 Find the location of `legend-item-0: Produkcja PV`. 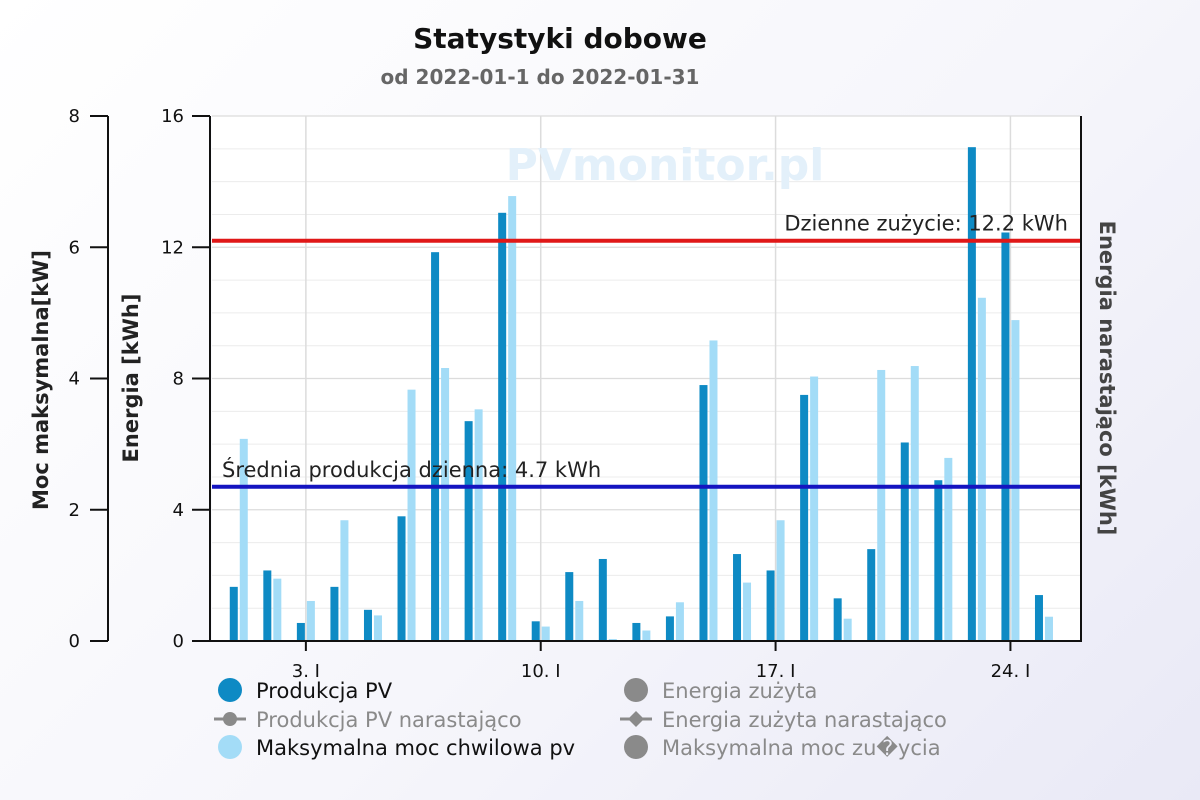

legend-item-0: Produkcja PV is located at coordinates (305, 690).